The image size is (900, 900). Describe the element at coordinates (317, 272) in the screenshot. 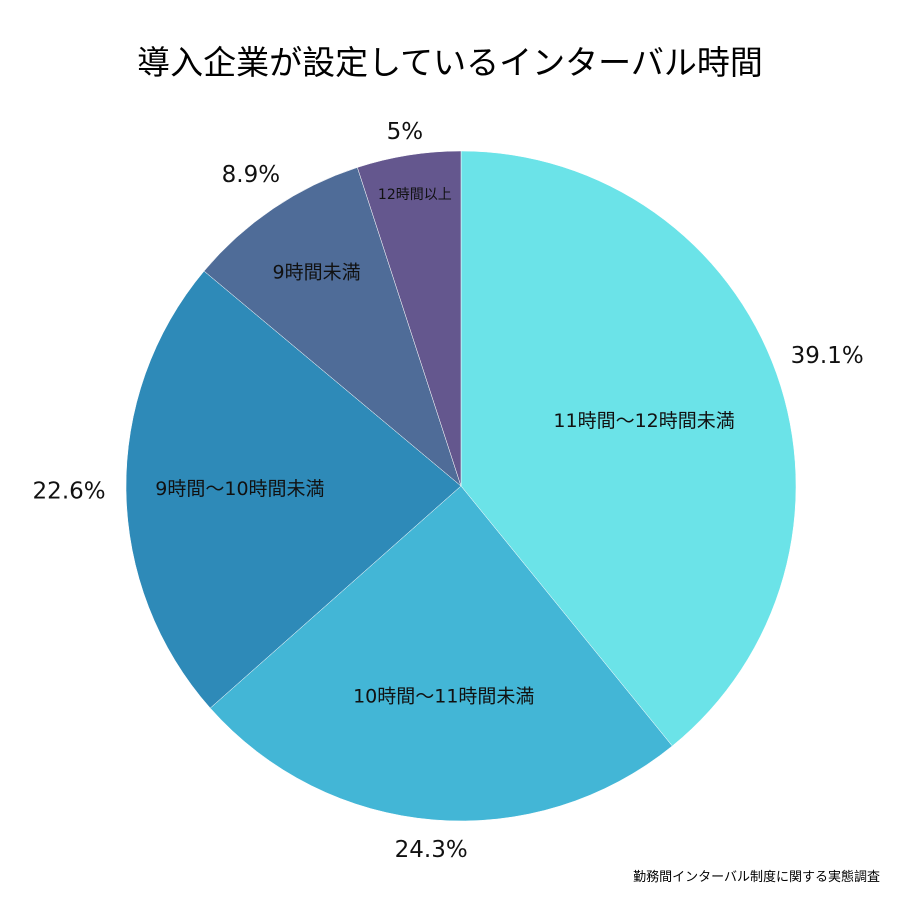

I see `slice-label: 9時間未満` at that location.